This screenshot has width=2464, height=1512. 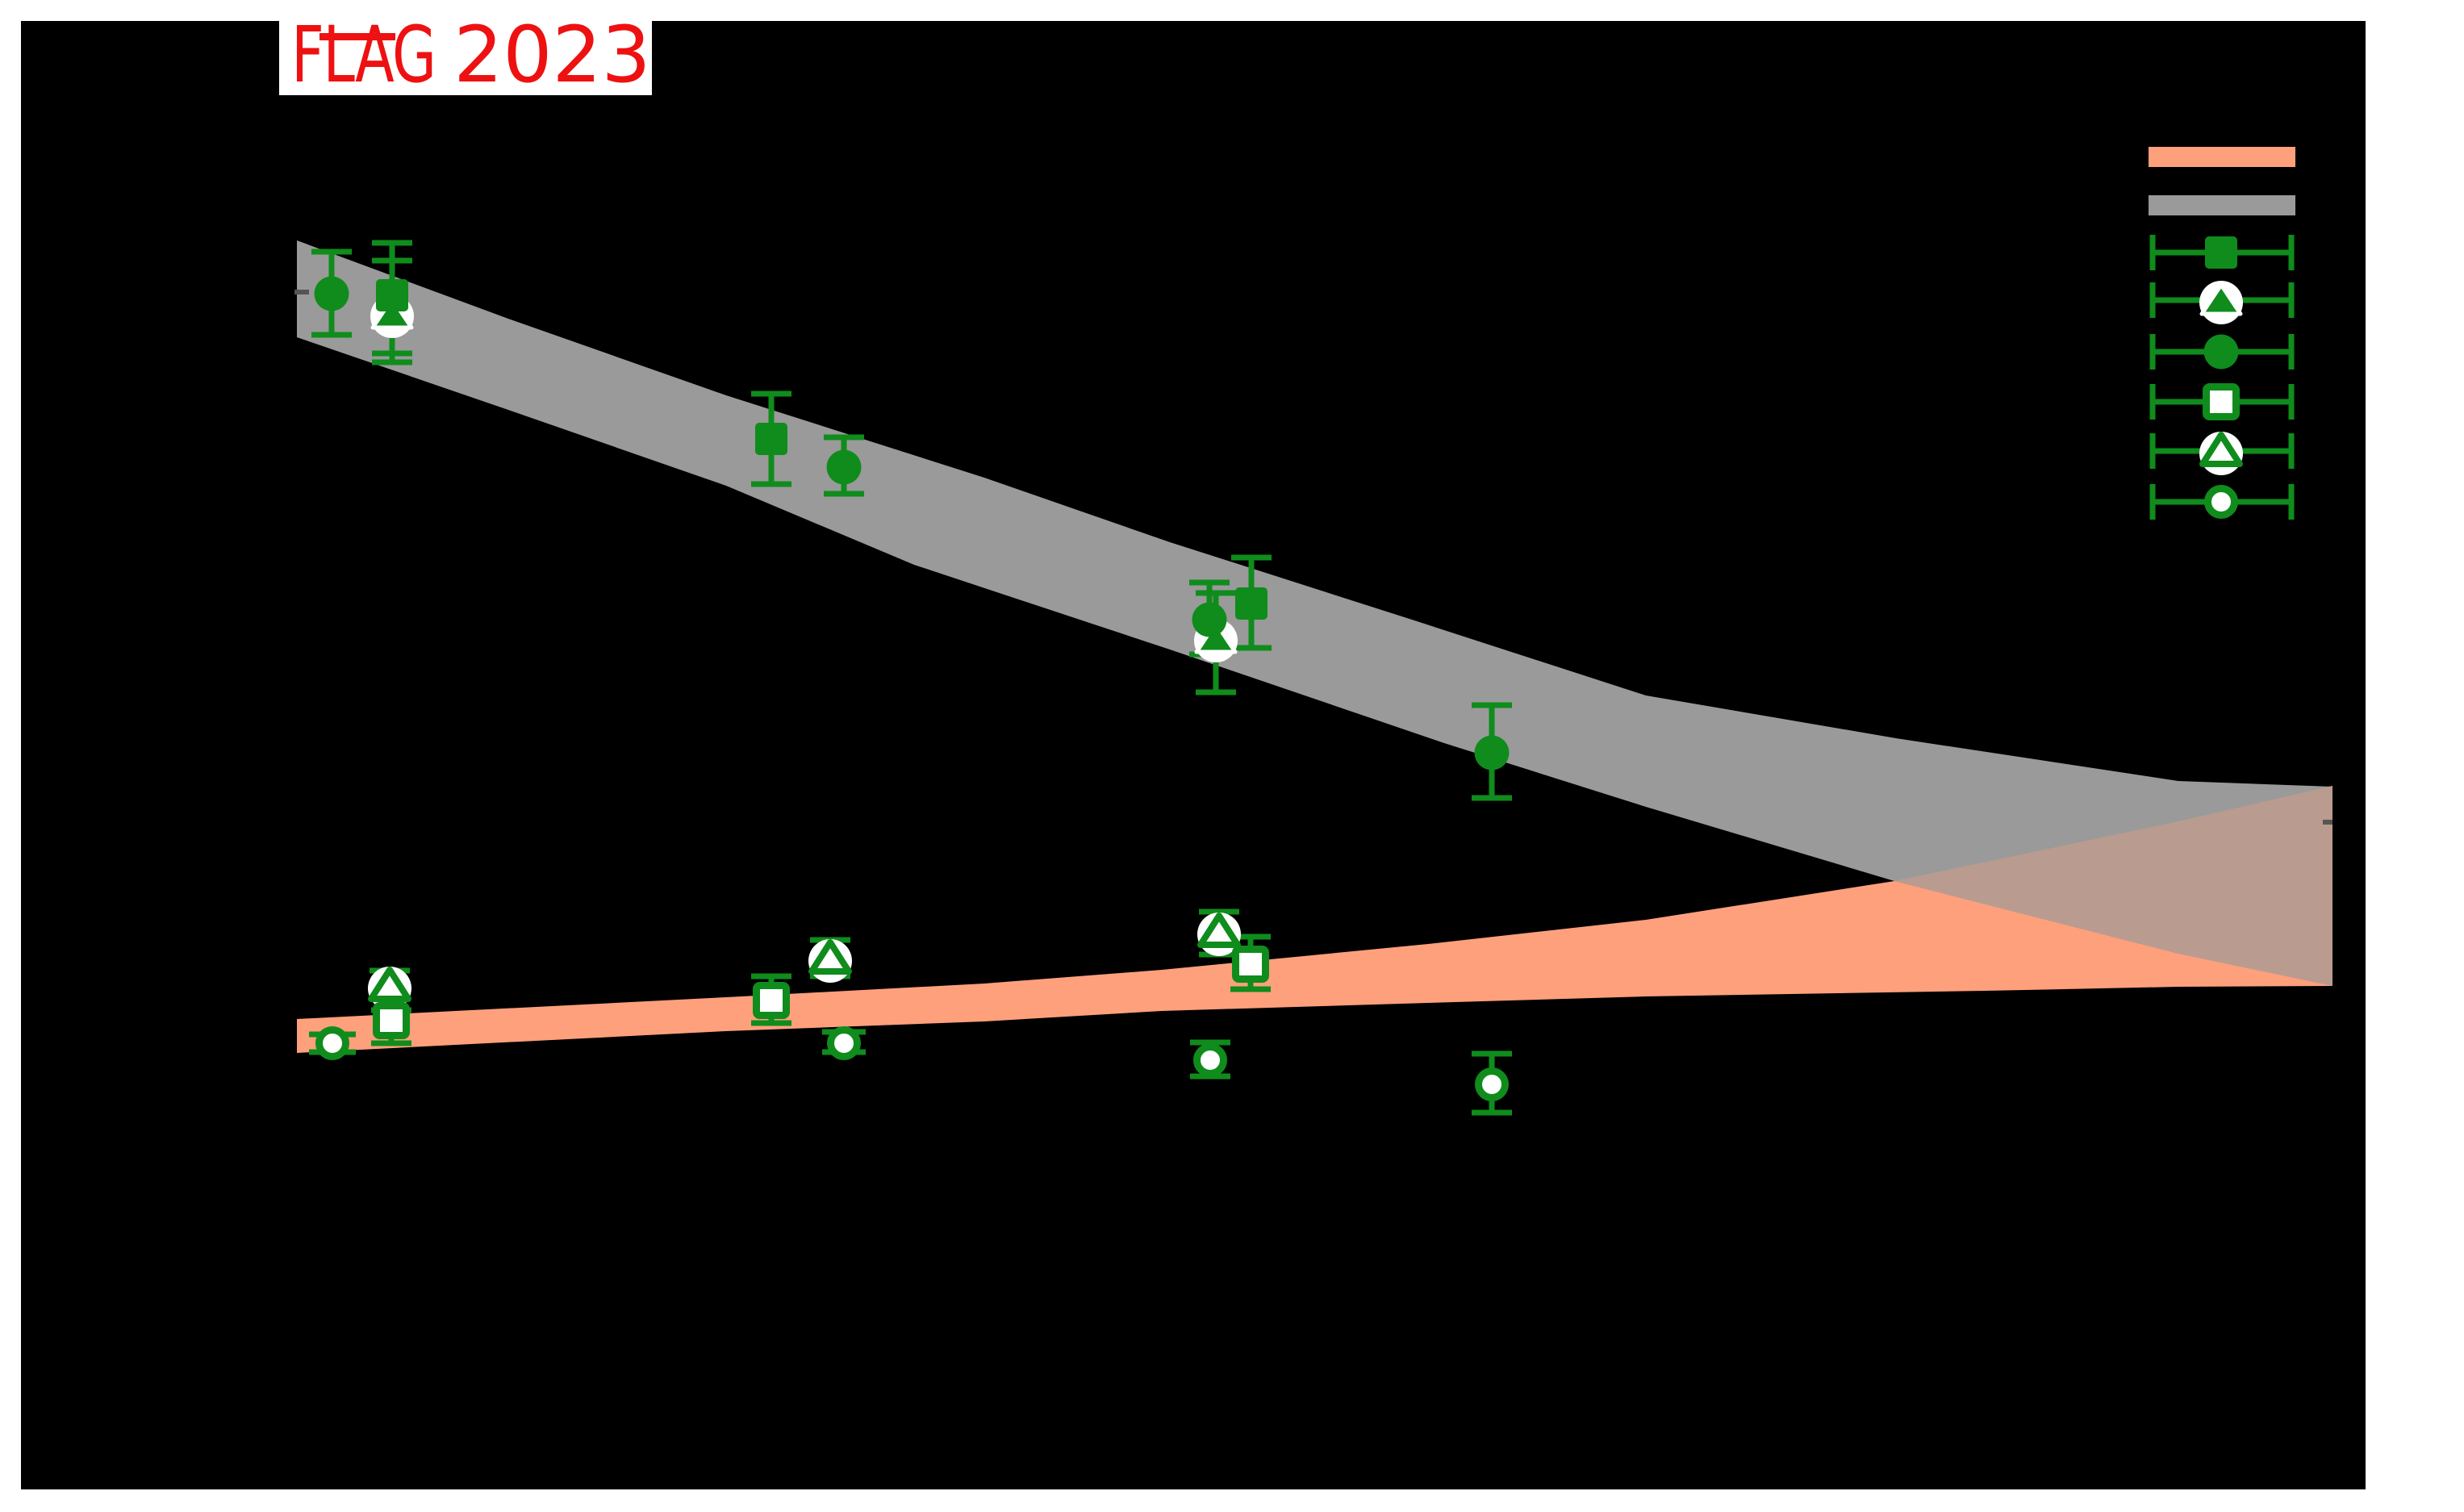 I want to click on flag-logo-overline, so click(x=357, y=36).